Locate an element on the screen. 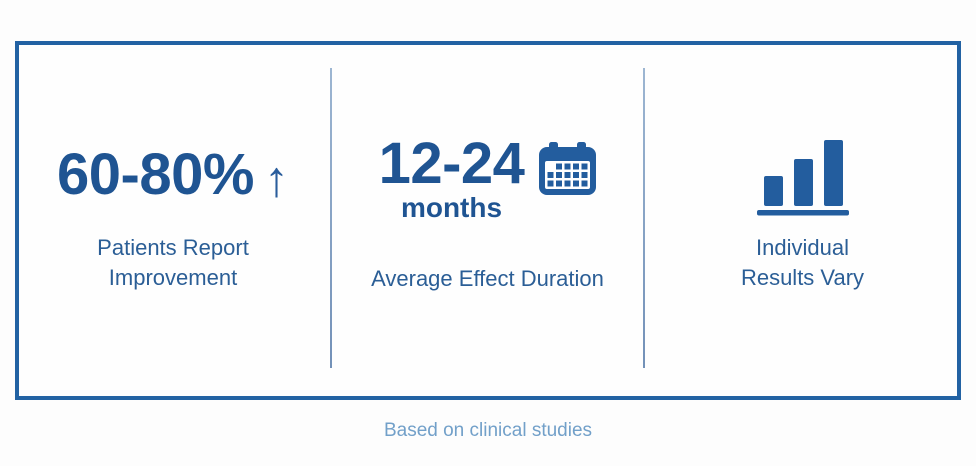 The image size is (976, 466). calendar-icon is located at coordinates (568, 168).